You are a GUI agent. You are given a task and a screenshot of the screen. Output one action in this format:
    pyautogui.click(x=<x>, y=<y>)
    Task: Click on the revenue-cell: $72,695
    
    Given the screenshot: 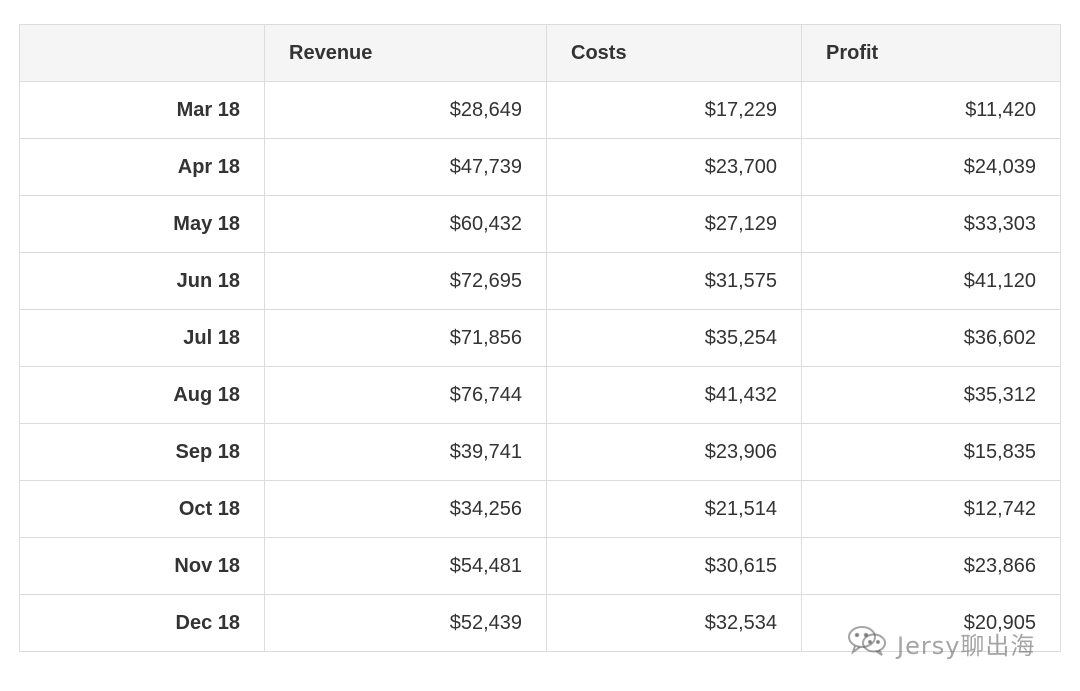 What is the action you would take?
    pyautogui.click(x=405, y=281)
    